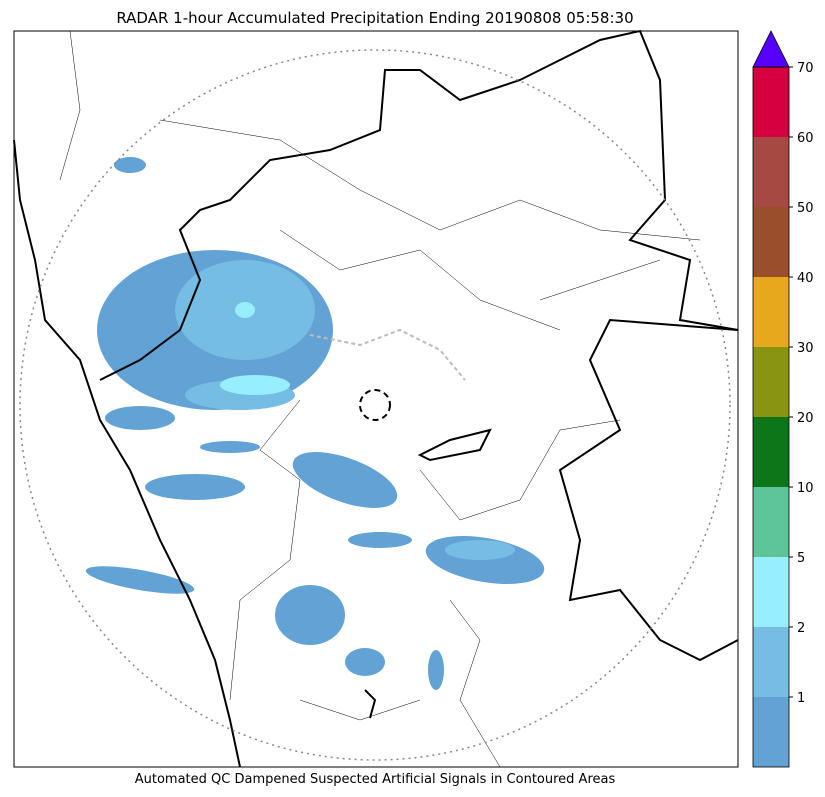 The height and width of the screenshot is (797, 825). I want to click on radar-site, so click(375, 405).